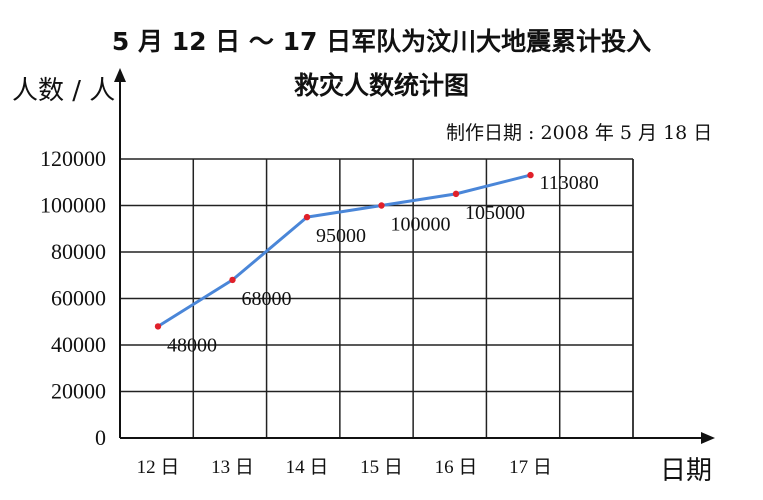  I want to click on y-tick-label: 40000, so click(78, 344).